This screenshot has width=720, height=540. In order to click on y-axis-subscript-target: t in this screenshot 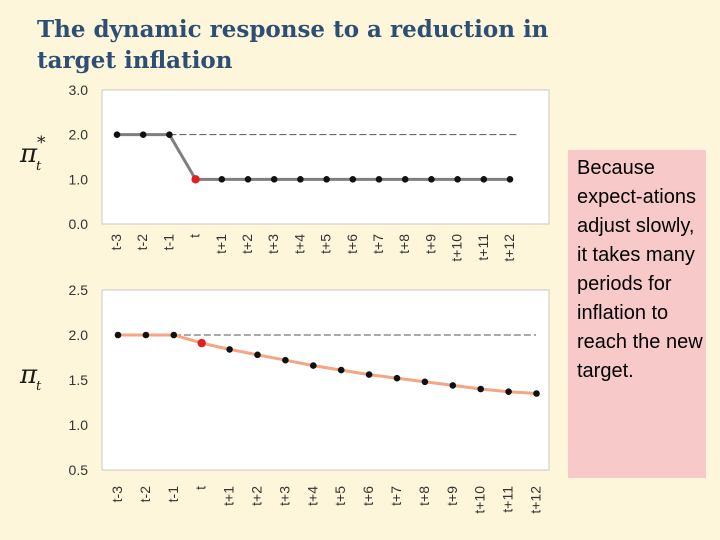, I will do `click(39, 166)`.